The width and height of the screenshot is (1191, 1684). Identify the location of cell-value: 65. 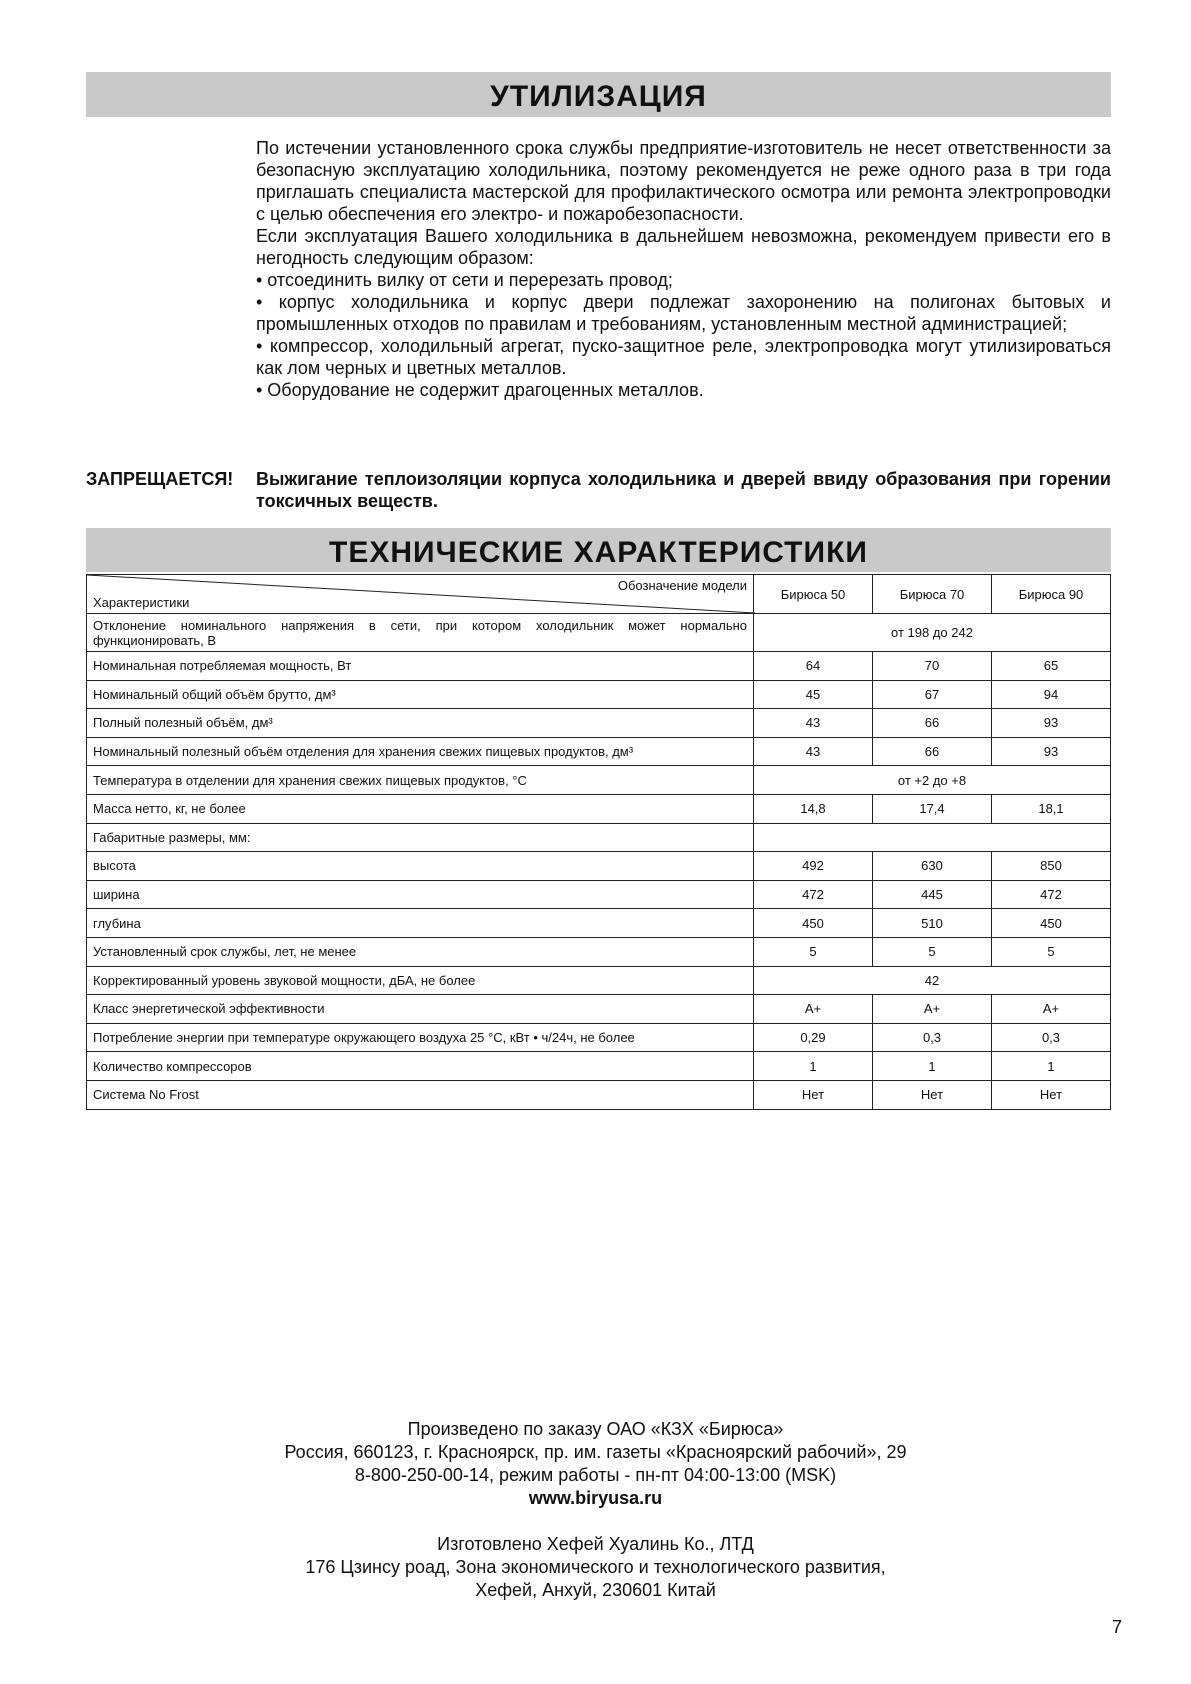
(1051, 666).